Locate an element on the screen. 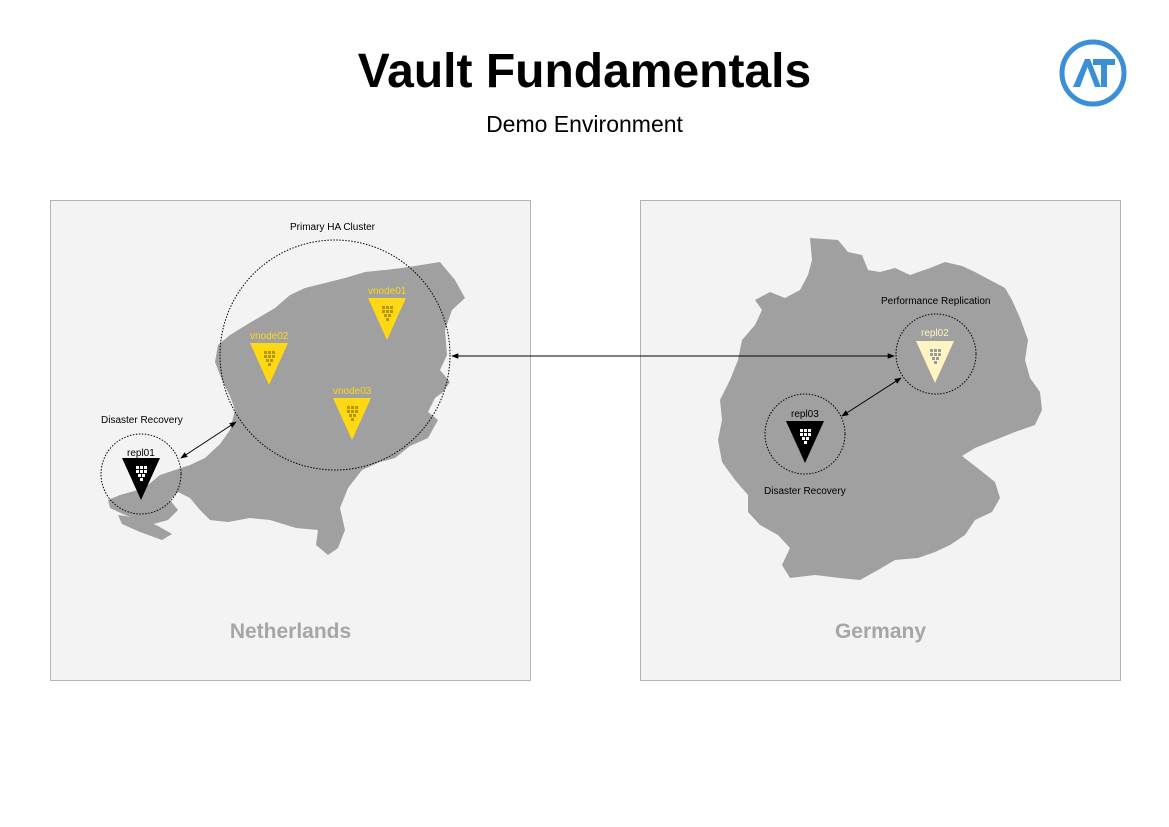  de-dr-circle is located at coordinates (805, 434).